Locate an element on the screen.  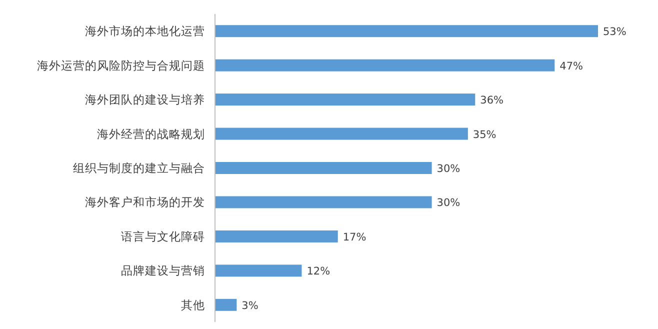
y-tick-label: 其他 is located at coordinates (193, 305).